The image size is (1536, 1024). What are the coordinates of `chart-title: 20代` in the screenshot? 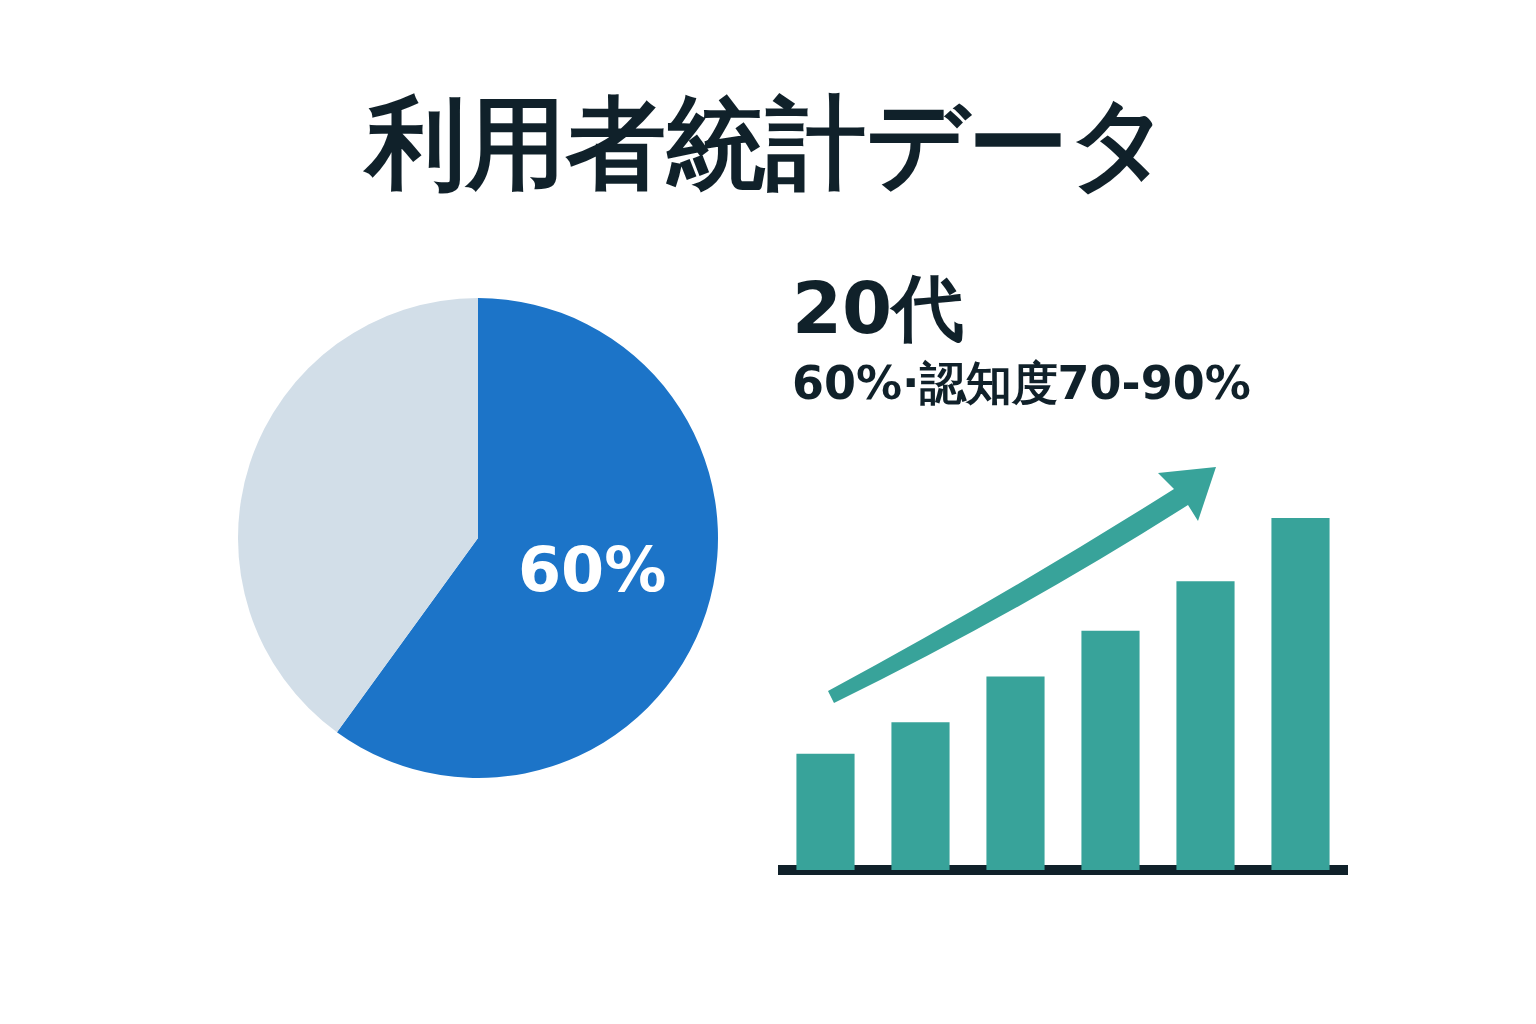 It's located at (879, 308).